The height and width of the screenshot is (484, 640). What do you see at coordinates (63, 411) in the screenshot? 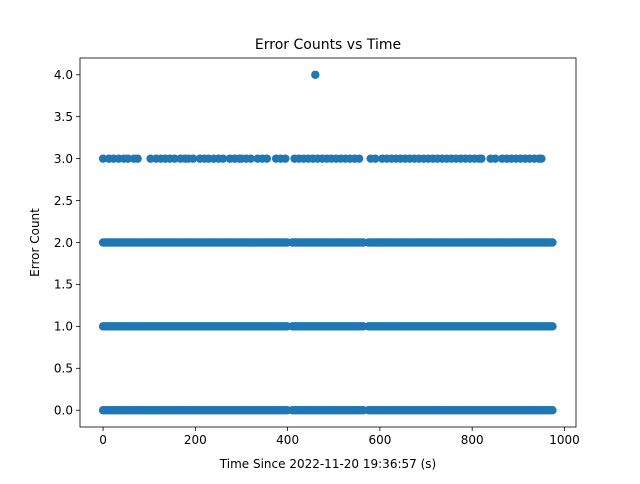
I see `y-tick-label: 0.0` at bounding box center [63, 411].